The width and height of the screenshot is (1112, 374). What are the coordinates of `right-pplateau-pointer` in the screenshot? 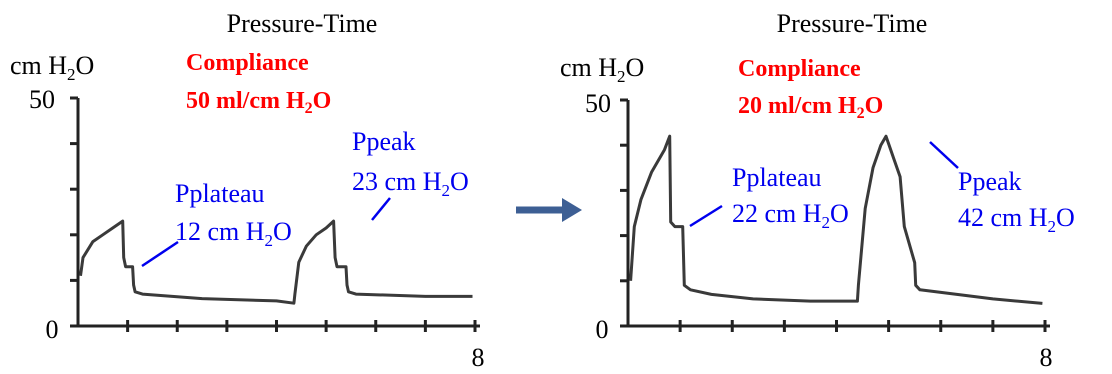 It's located at (706, 216).